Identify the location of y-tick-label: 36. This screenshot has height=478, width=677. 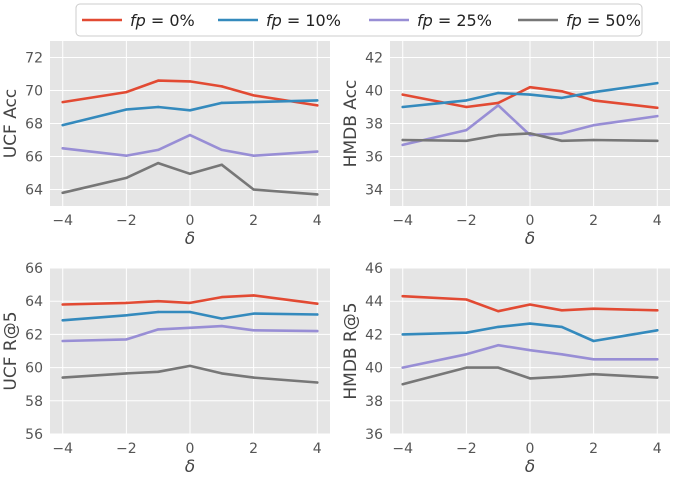
(374, 158).